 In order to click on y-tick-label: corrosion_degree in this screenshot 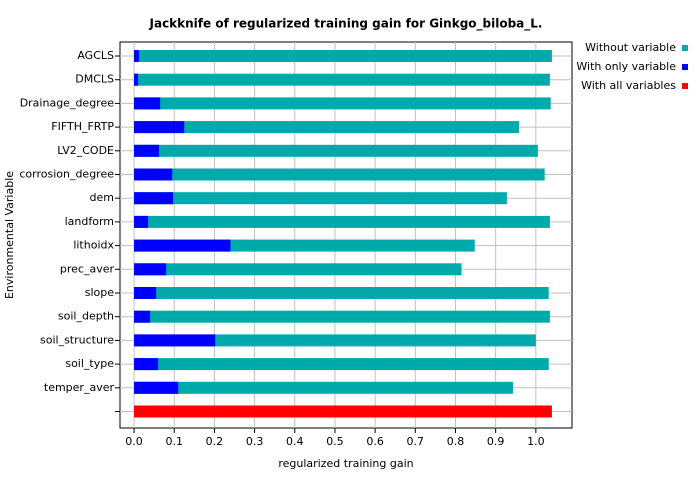, I will do `click(66, 174)`.